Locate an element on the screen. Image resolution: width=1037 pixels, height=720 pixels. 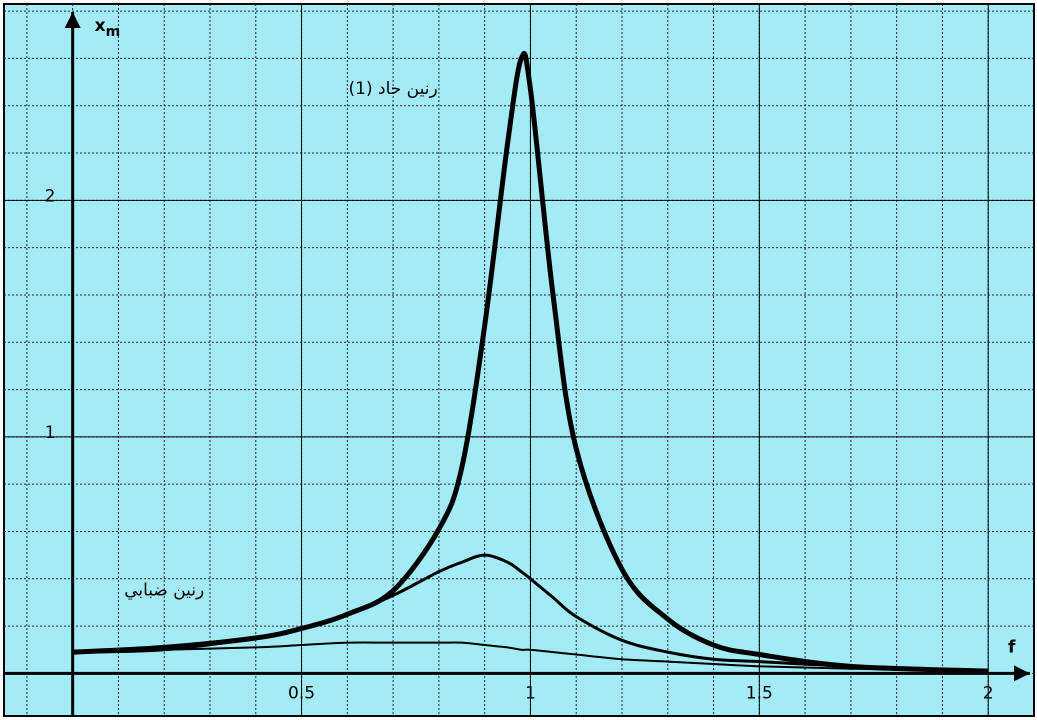
annotation: رنين ضبابي is located at coordinates (164, 591).